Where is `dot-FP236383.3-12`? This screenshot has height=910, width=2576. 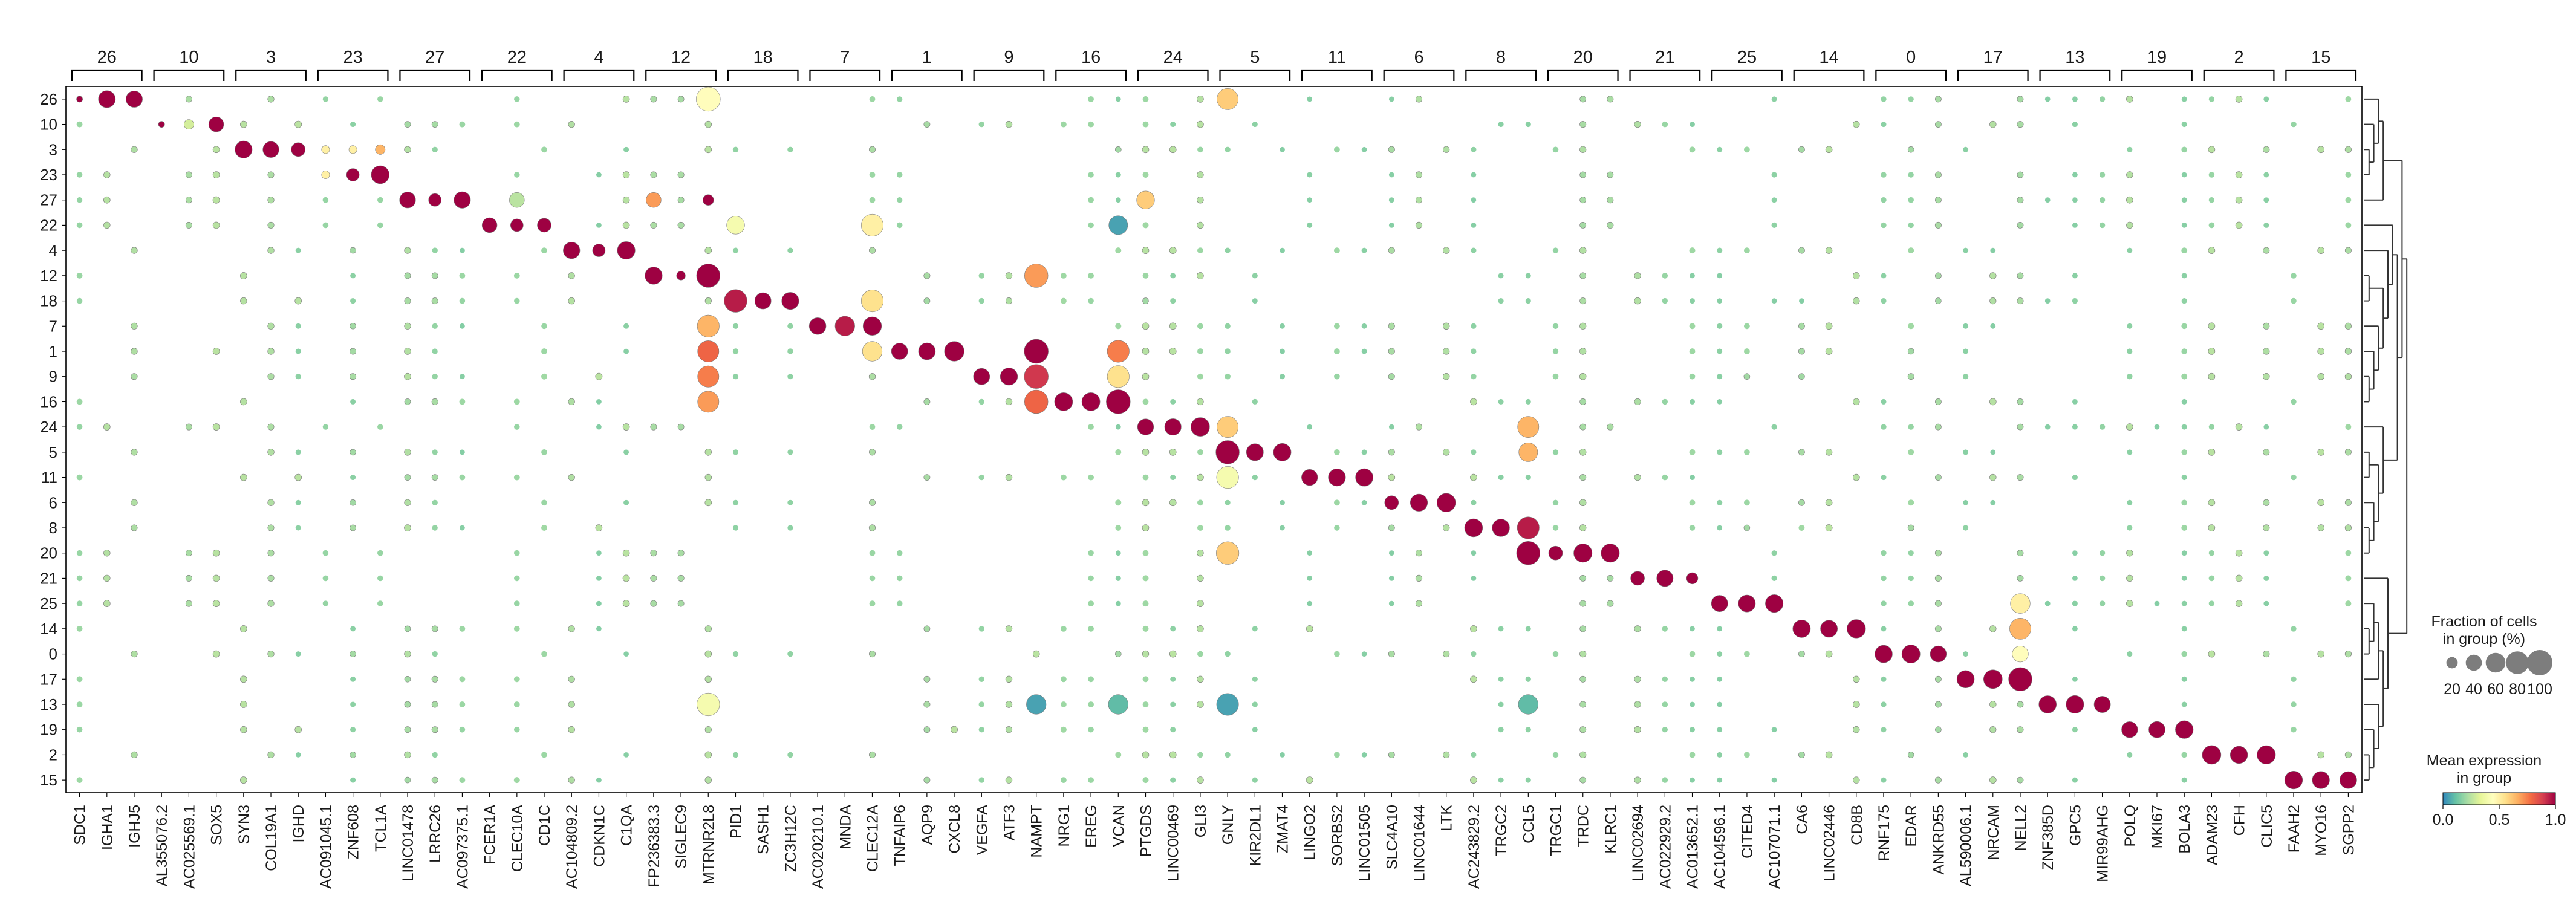
dot-FP236383.3-12 is located at coordinates (654, 276).